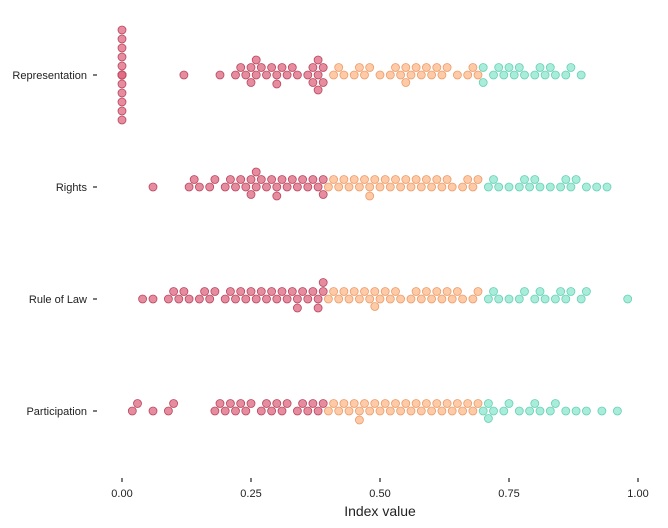 This screenshot has width=668, height=528. Describe the element at coordinates (56, 412) in the screenshot. I see `y-tick-label: Participation` at that location.